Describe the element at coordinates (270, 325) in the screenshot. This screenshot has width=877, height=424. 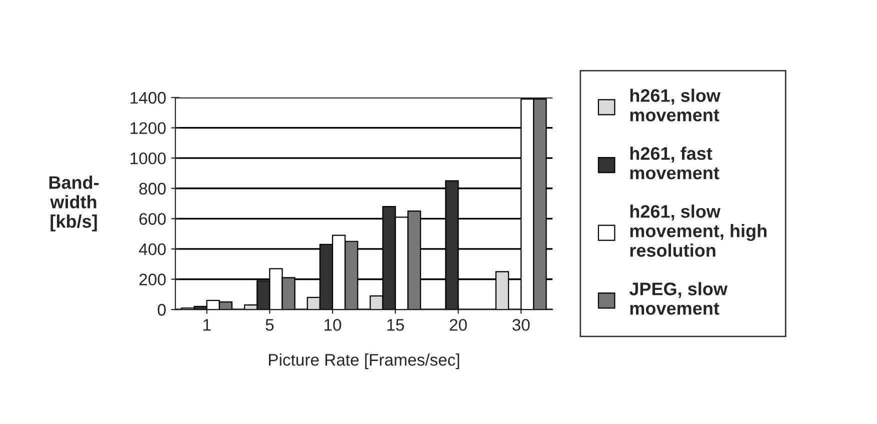
I see `x-tick-label: 5` at that location.